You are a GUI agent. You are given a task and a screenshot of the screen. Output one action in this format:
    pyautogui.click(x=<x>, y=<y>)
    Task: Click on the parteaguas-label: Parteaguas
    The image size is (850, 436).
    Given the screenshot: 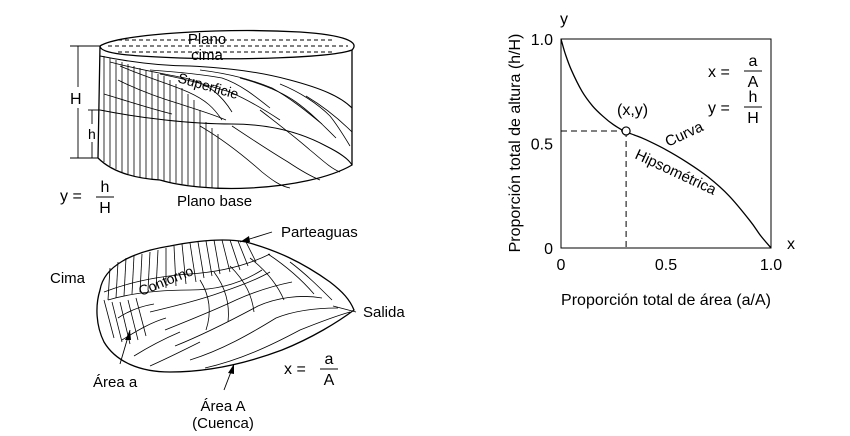 What is the action you would take?
    pyautogui.click(x=319, y=232)
    